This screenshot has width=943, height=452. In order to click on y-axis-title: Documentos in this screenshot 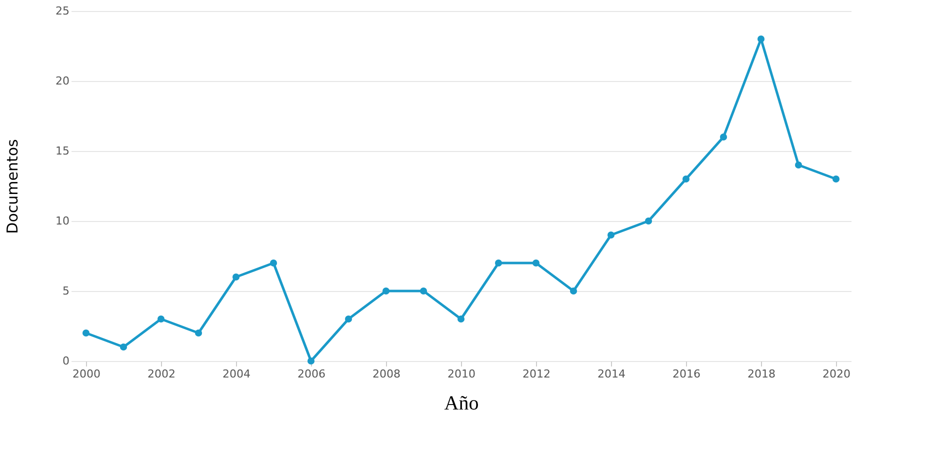, I will do `click(13, 186)`.